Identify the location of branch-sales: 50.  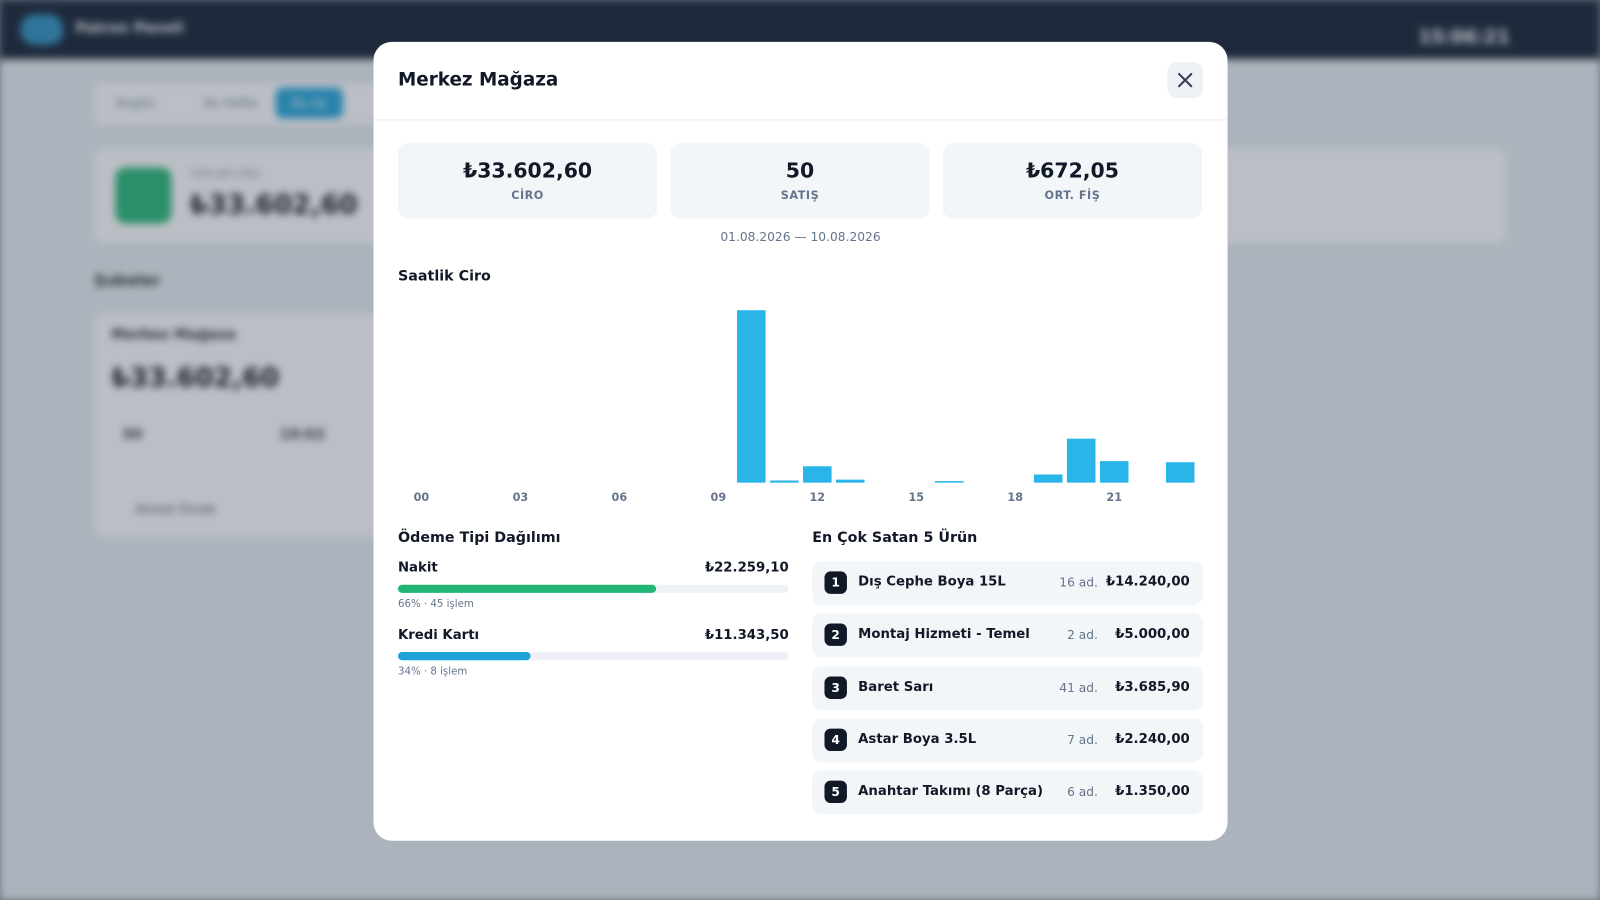
(132, 434).